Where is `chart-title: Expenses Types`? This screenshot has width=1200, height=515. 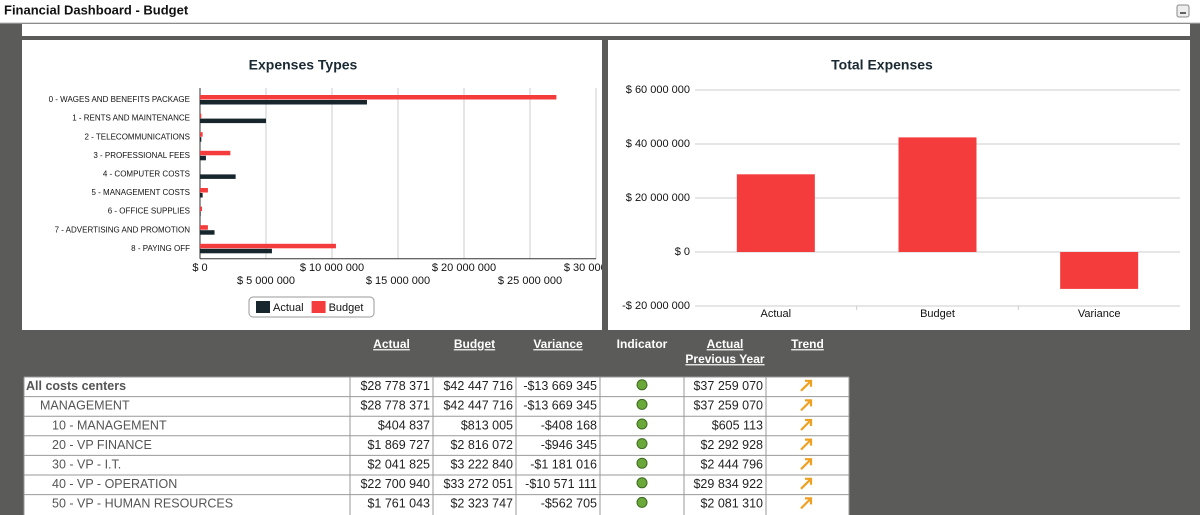 chart-title: Expenses Types is located at coordinates (303, 65).